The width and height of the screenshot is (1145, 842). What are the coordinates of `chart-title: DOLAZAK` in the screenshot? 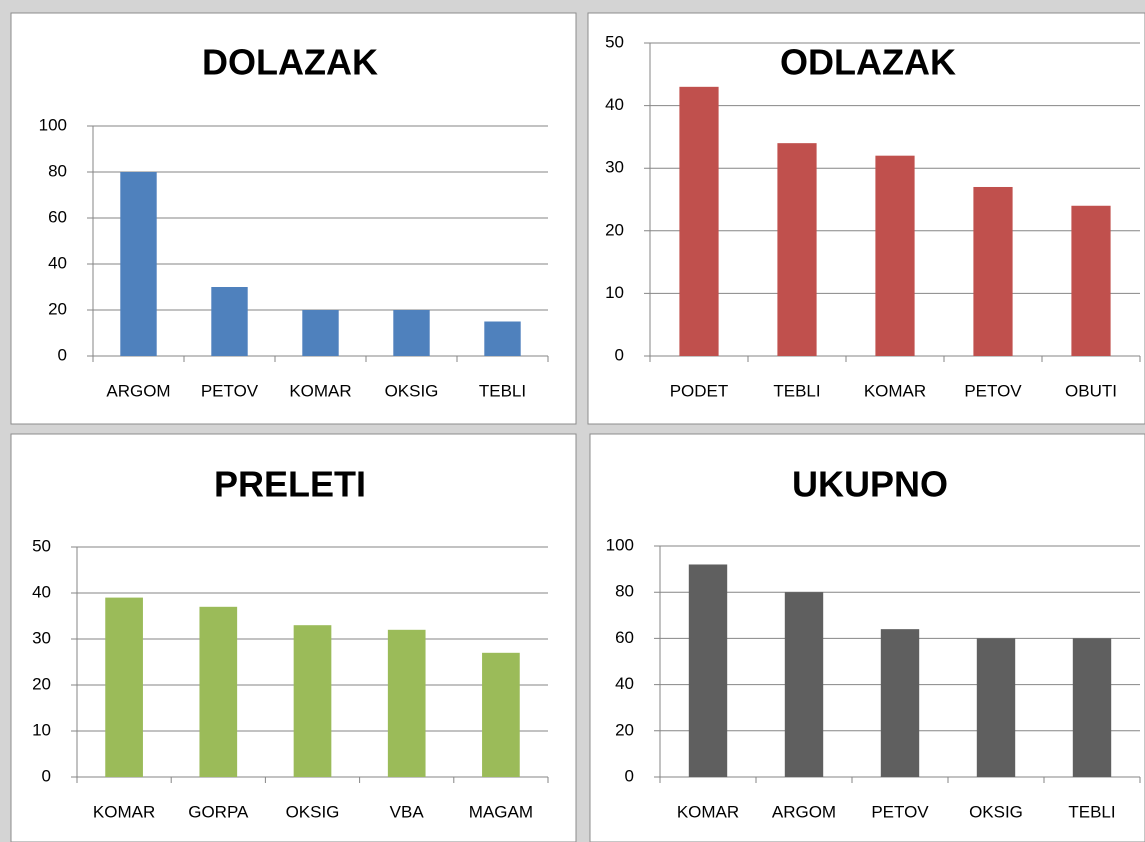 It's located at (290, 62).